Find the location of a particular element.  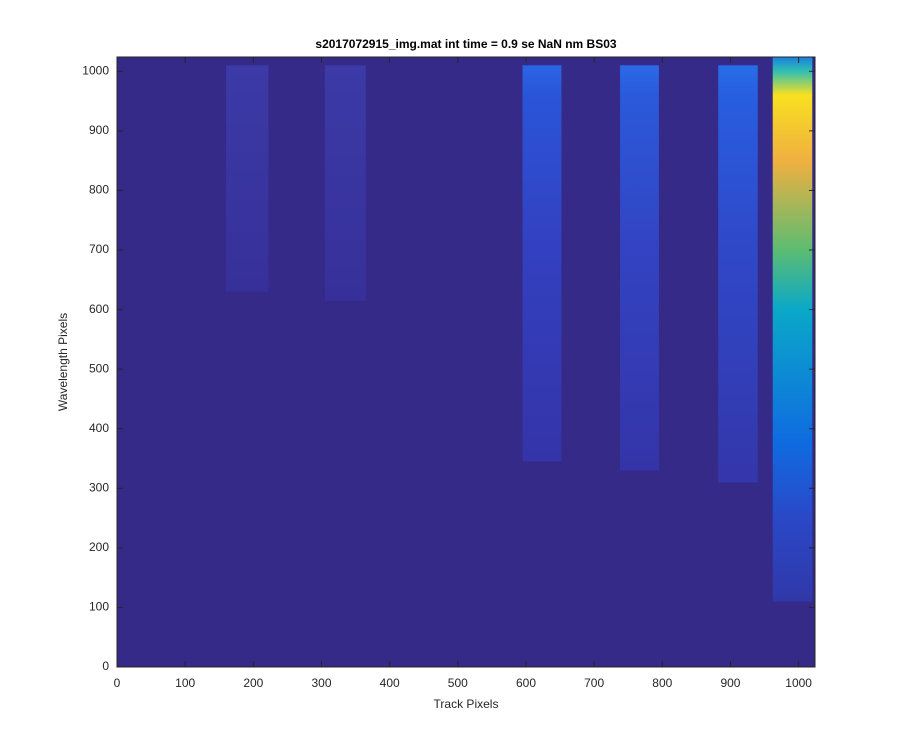

y-tick-label: 300 is located at coordinates (99, 487).